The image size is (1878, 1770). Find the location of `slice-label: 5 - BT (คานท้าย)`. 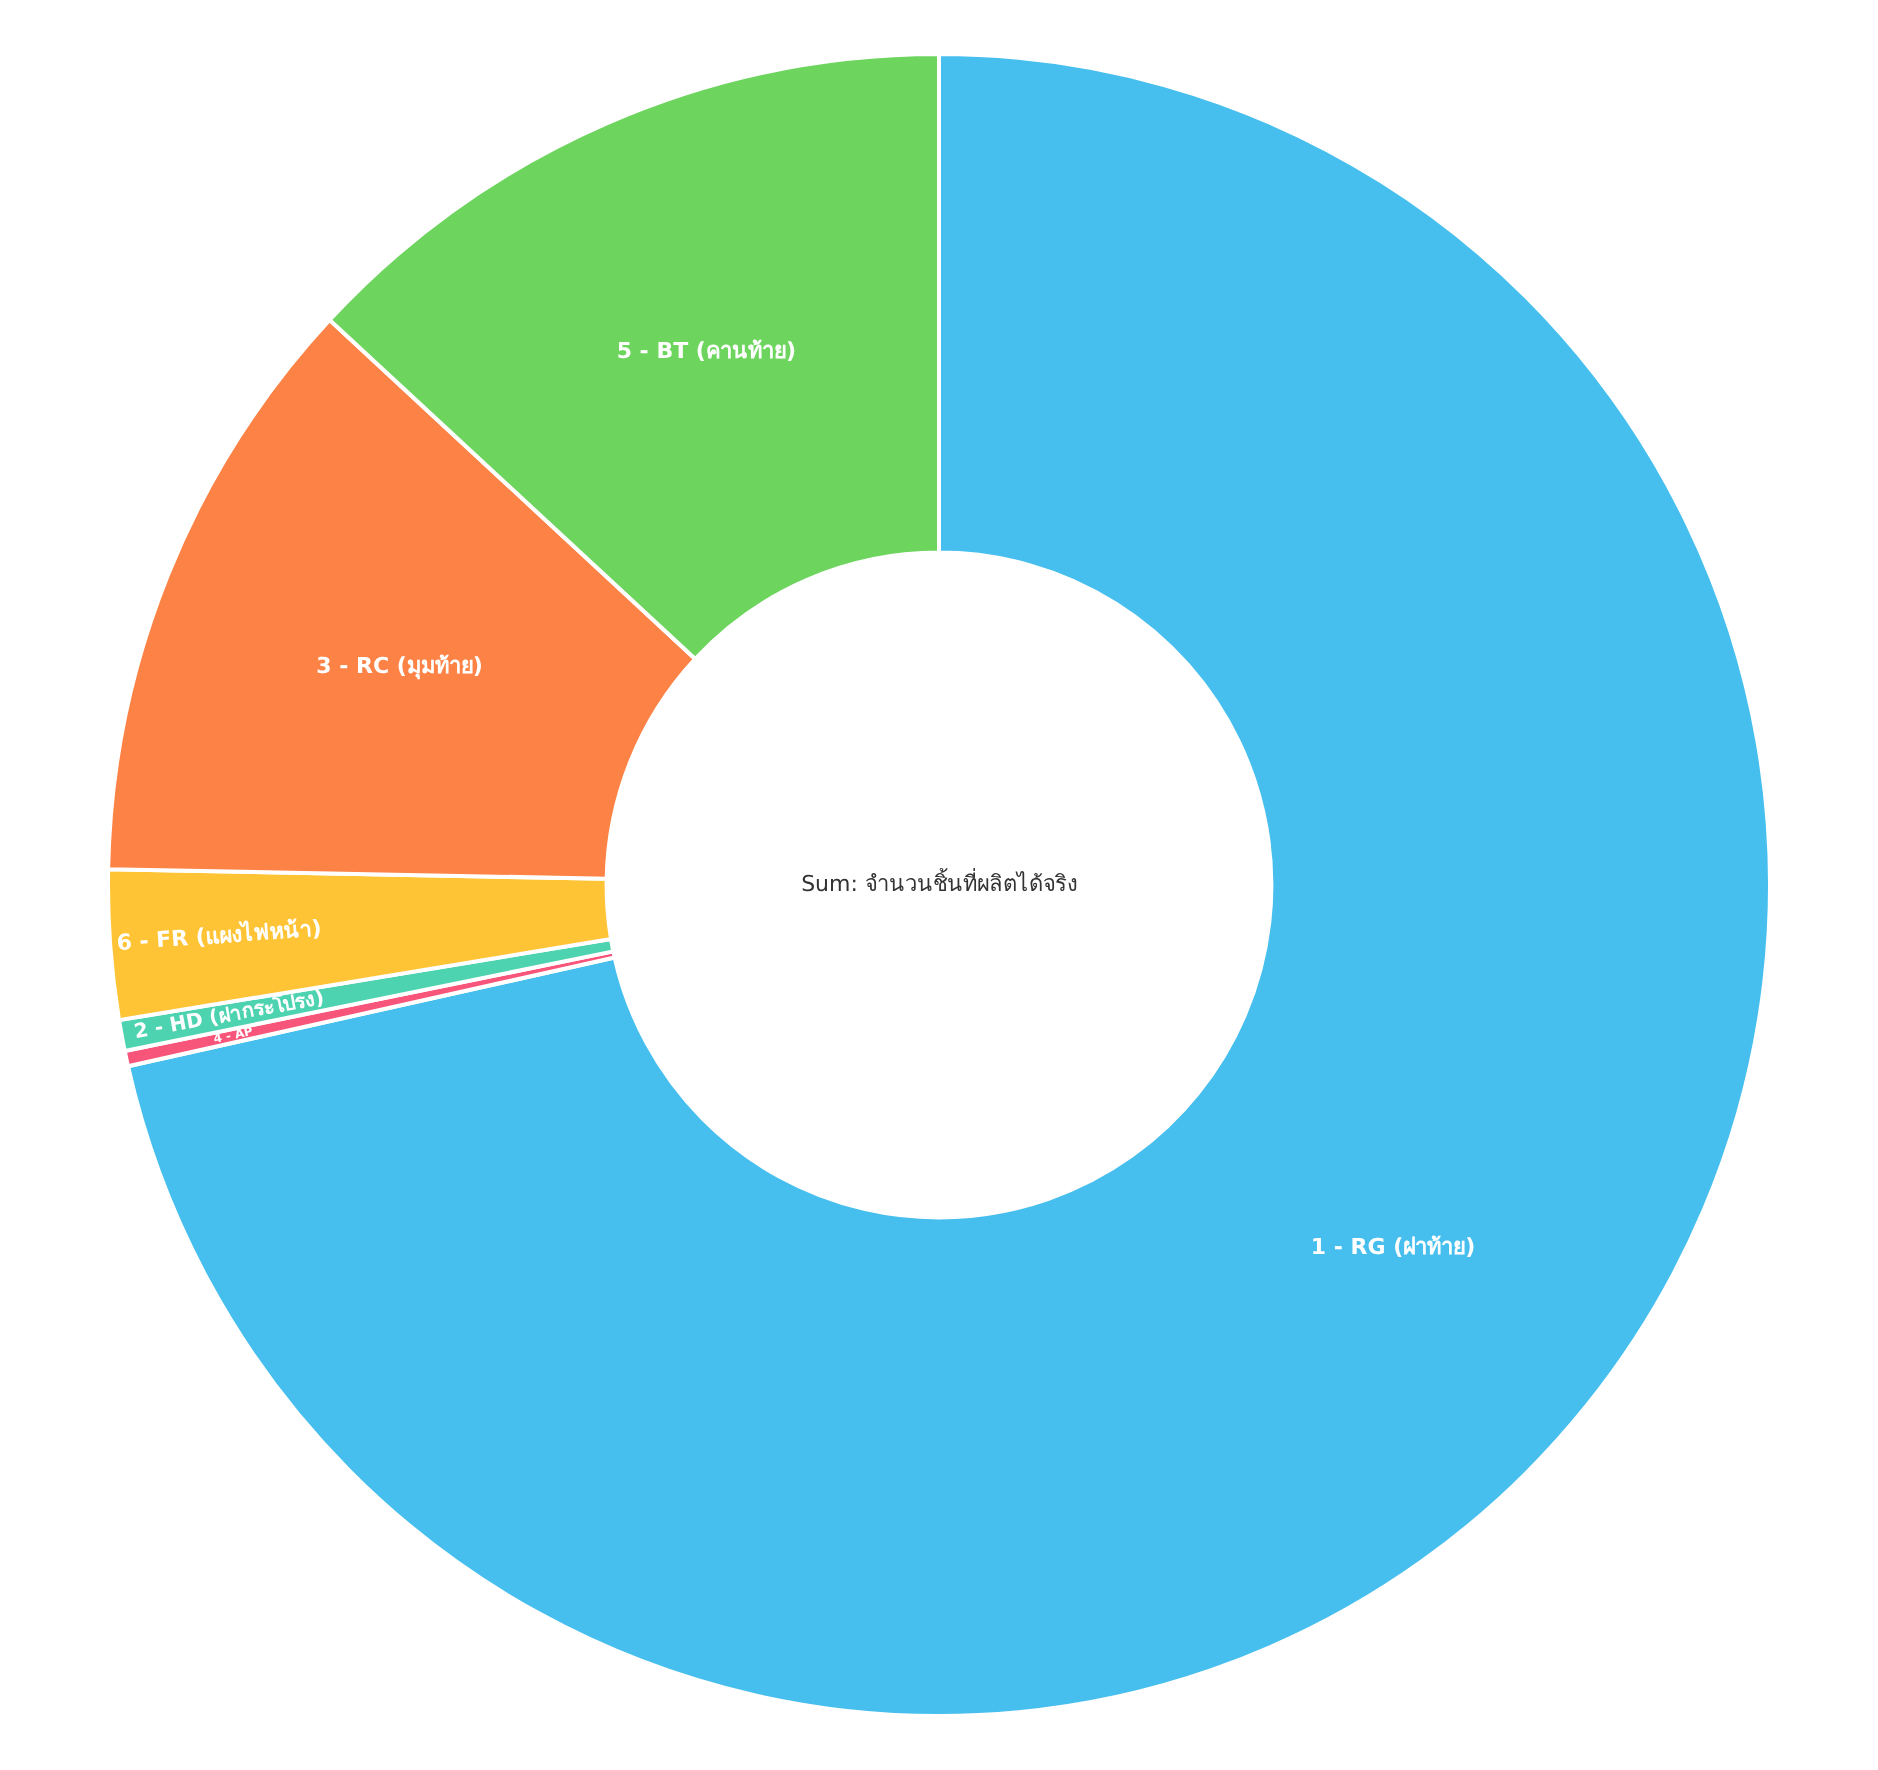

slice-label: 5 - BT (คานท้าย) is located at coordinates (706, 350).